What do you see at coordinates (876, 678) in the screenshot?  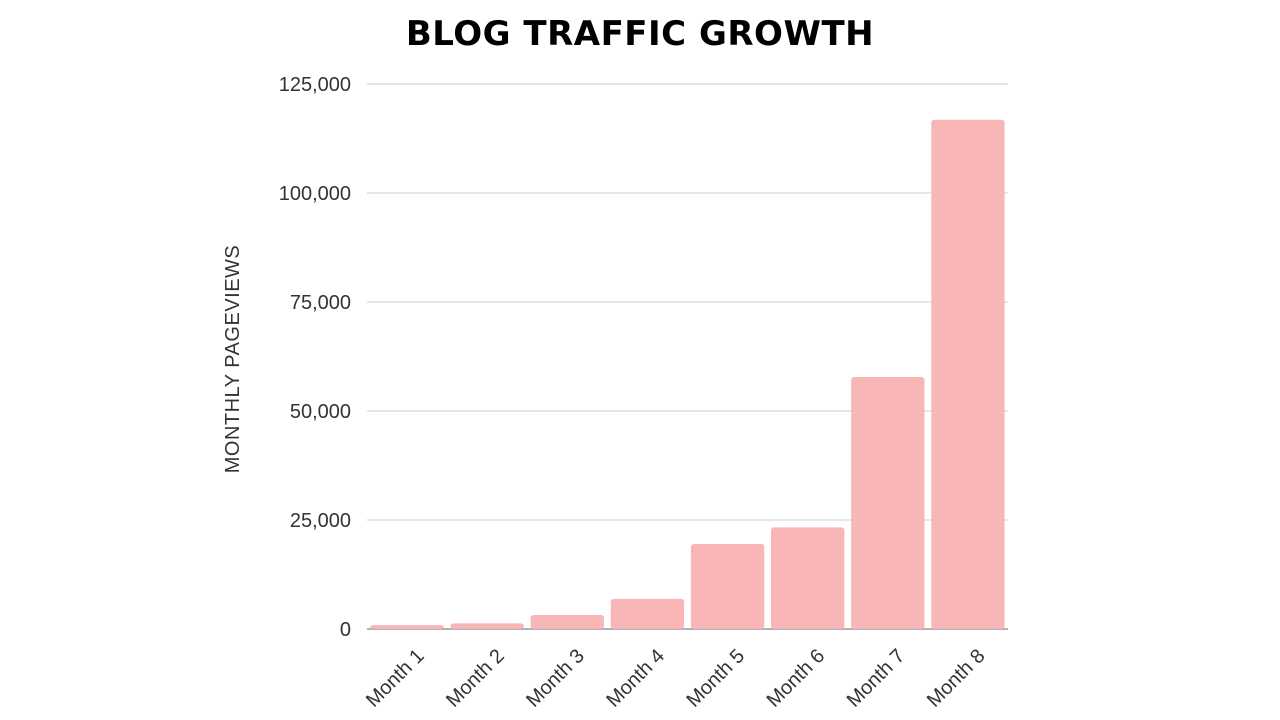 I see `x-tick-label: Month 7` at bounding box center [876, 678].